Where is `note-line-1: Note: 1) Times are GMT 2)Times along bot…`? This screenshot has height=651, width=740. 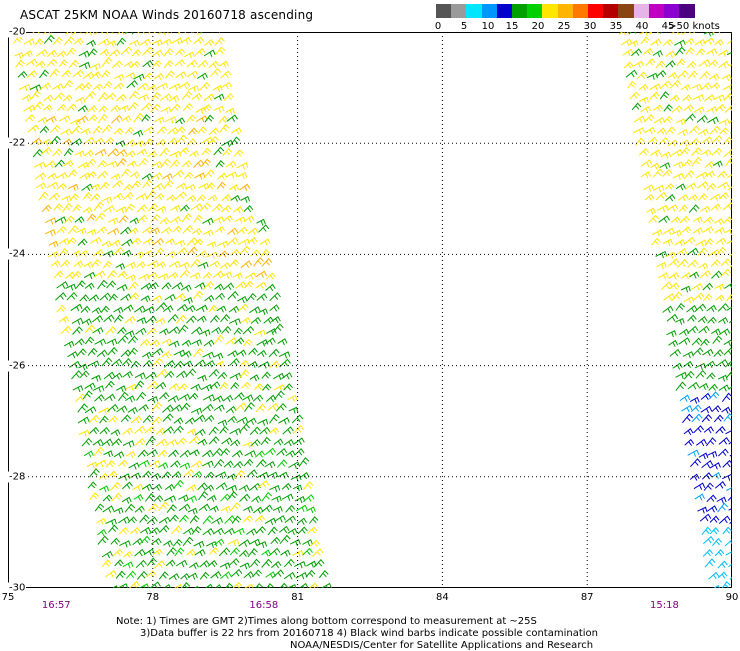 note-line-1: Note: 1) Times are GMT 2)Times along bot… is located at coordinates (326, 621).